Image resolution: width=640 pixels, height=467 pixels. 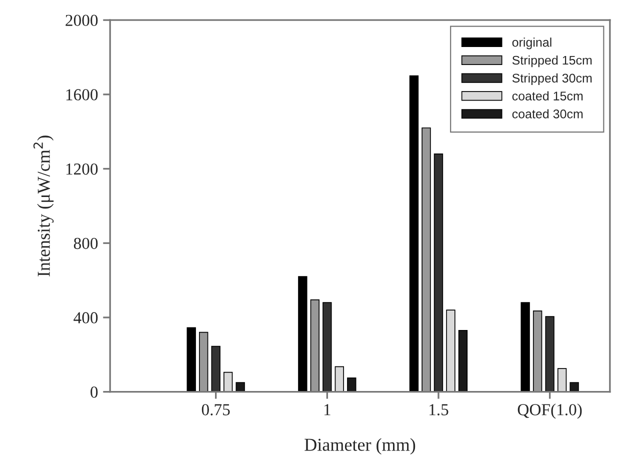 I want to click on x-tick-label: 1.5, so click(x=439, y=410).